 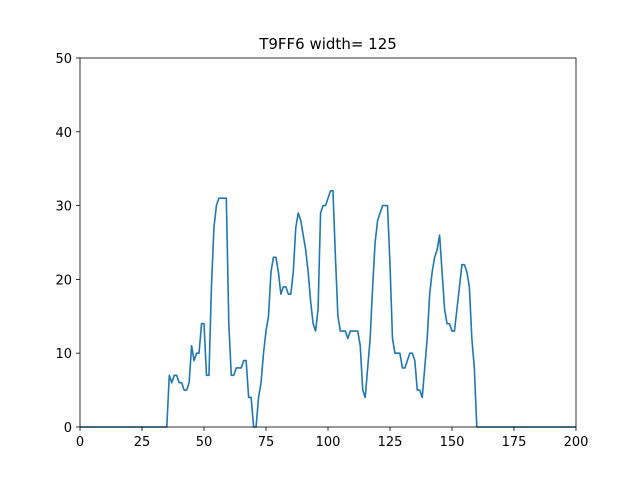 I want to click on chart-title: T9FF6 width= 125, so click(x=327, y=44).